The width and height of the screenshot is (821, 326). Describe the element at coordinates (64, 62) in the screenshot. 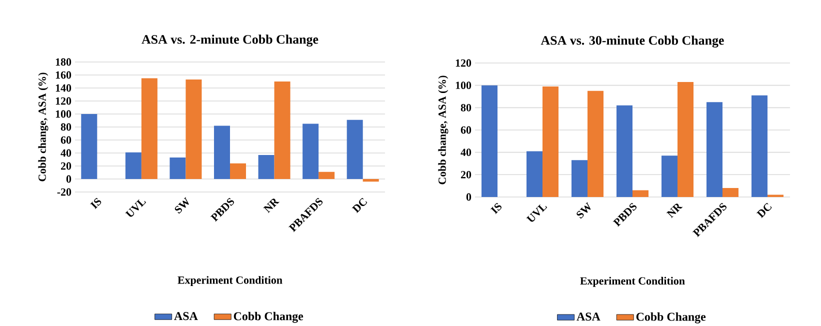

I see `y-tick-label: 180` at that location.